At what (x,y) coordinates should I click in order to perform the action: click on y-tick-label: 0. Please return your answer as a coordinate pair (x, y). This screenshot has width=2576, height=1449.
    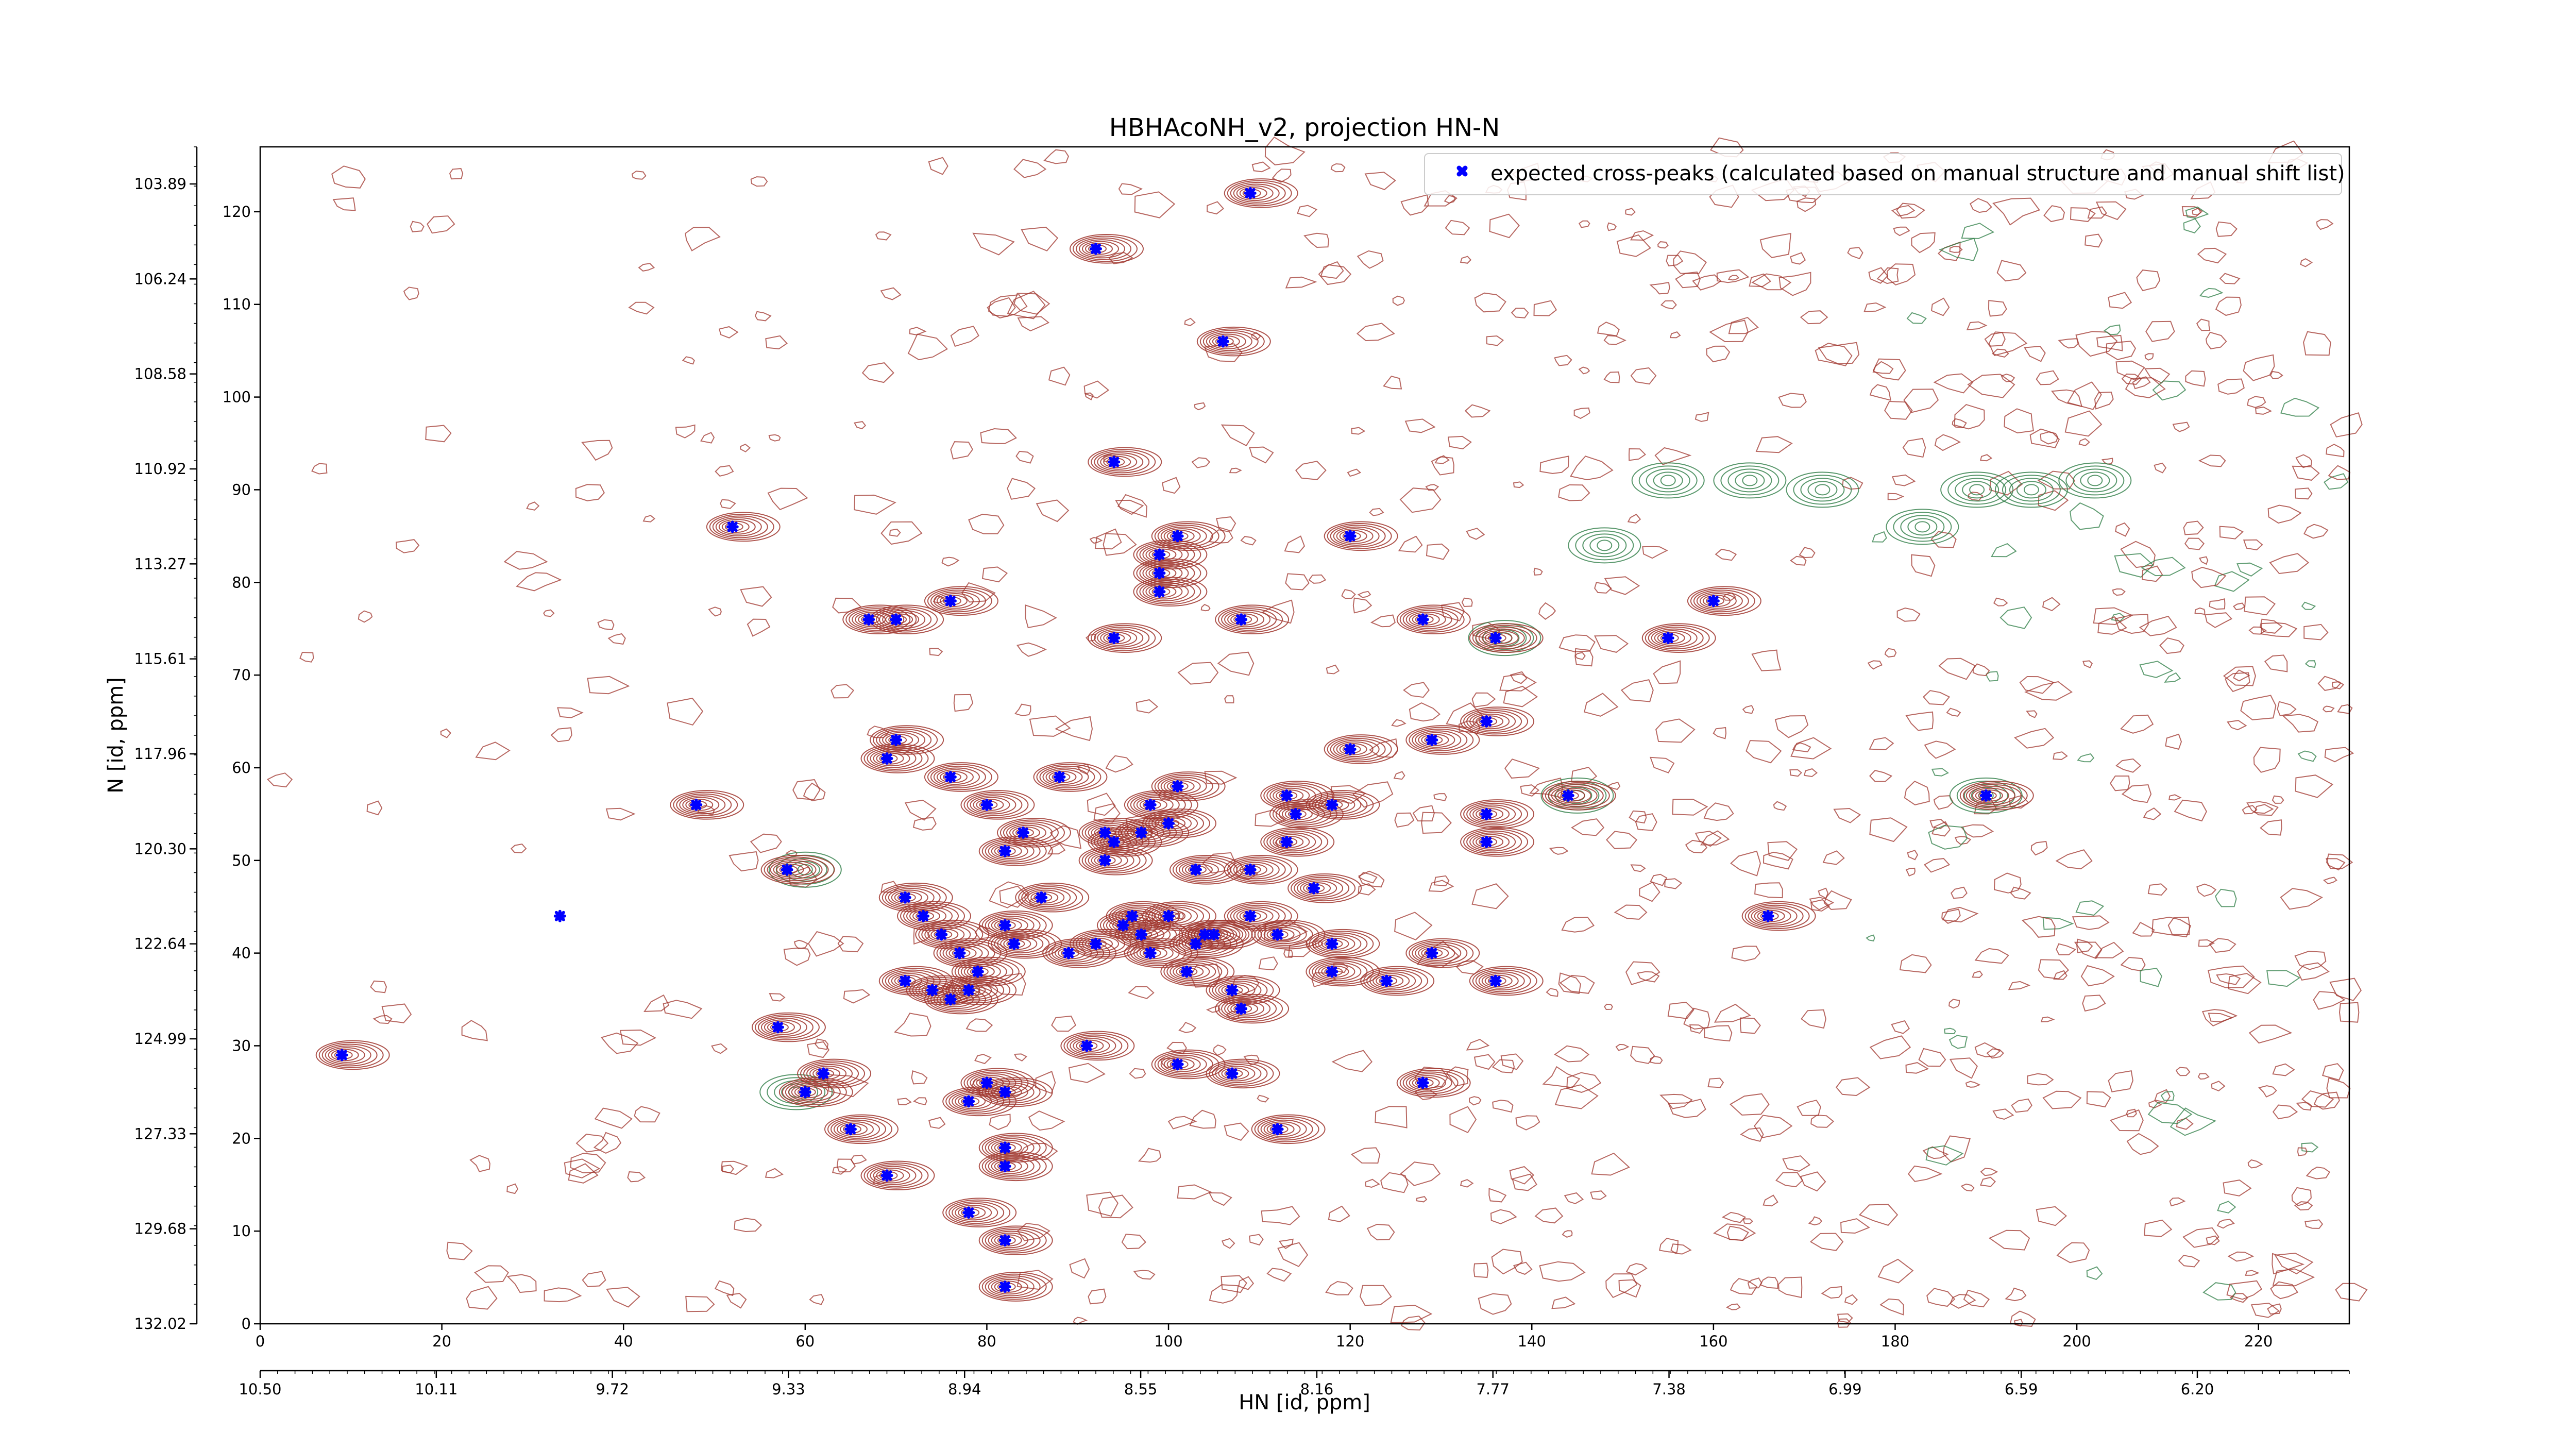
    Looking at the image, I should click on (246, 1324).